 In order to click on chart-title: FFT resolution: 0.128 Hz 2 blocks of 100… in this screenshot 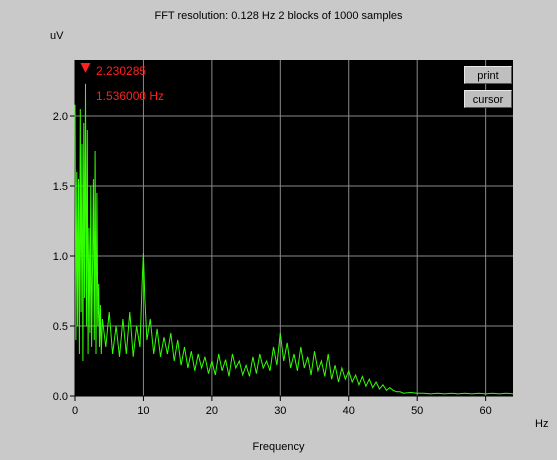, I will do `click(278, 16)`.